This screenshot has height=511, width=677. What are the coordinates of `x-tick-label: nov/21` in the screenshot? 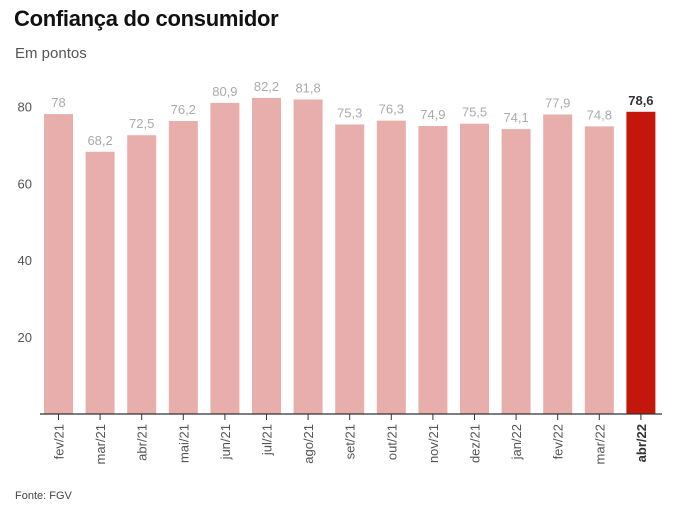 It's located at (433, 443).